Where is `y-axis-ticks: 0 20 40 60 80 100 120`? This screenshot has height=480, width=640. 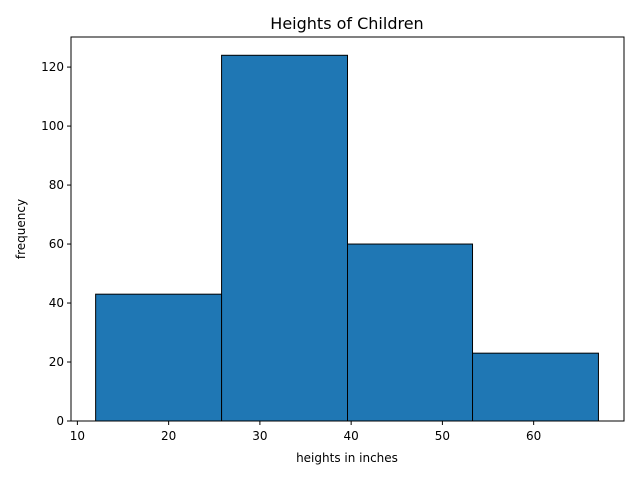 y-axis-ticks: 0 20 40 60 80 100 120 is located at coordinates (56, 244).